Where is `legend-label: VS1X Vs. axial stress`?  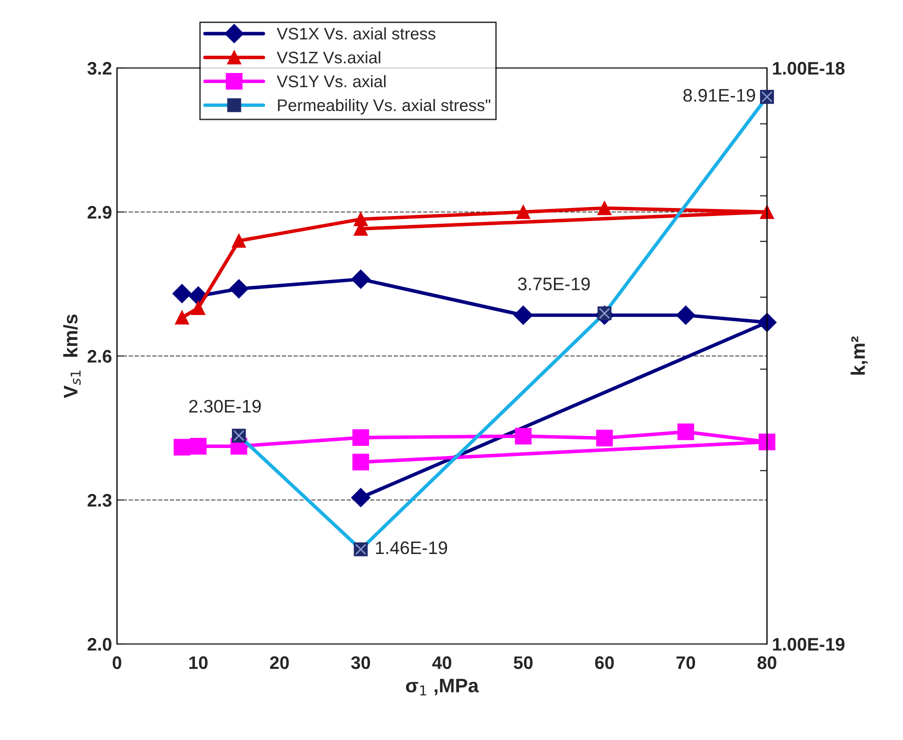 legend-label: VS1X Vs. axial stress is located at coordinates (356, 33).